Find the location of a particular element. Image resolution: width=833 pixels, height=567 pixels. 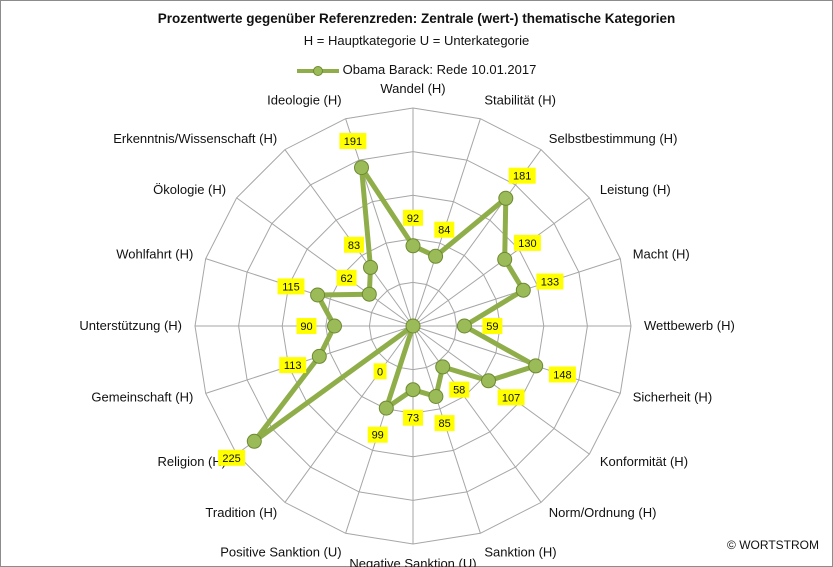

data-label: 113 is located at coordinates (293, 366).